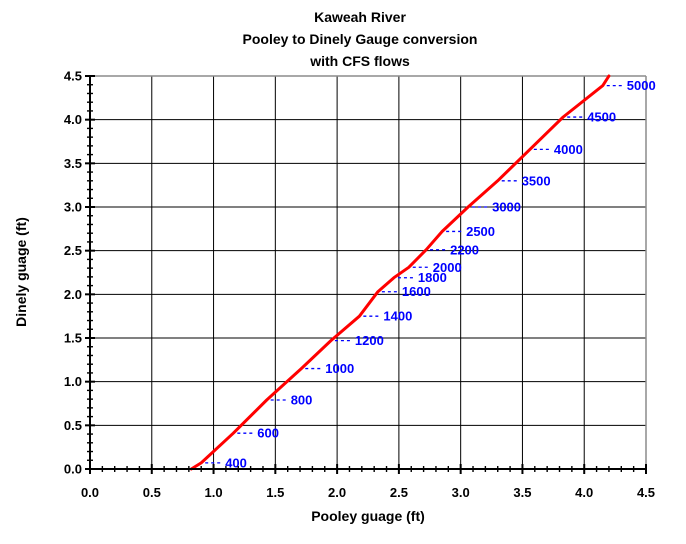  Describe the element at coordinates (21, 272) in the screenshot. I see `y-axis-title-text: Dinely guage (ft)` at that location.